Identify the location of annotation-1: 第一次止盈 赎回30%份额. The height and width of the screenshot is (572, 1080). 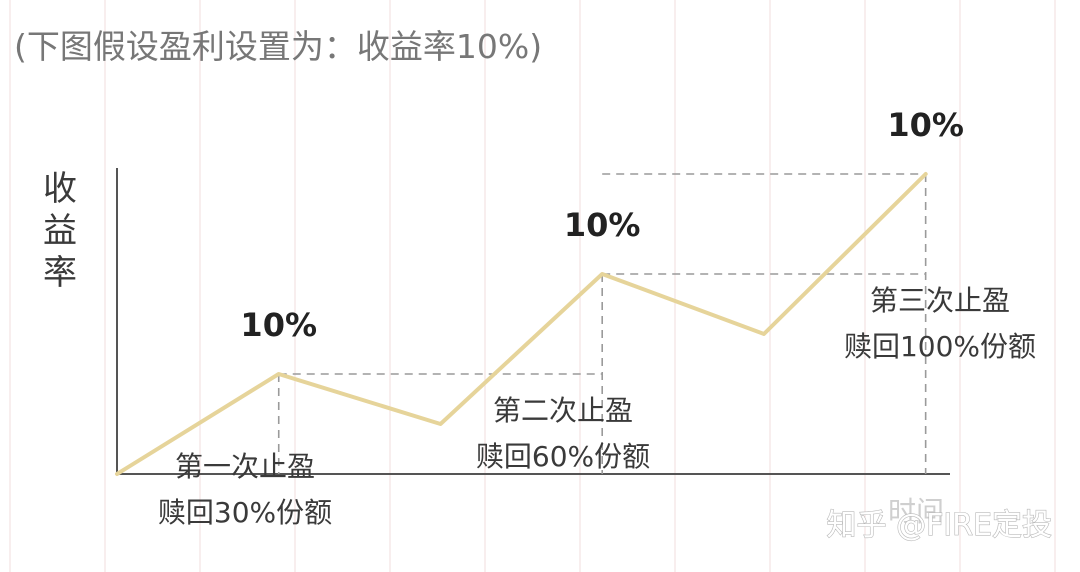
(245, 489).